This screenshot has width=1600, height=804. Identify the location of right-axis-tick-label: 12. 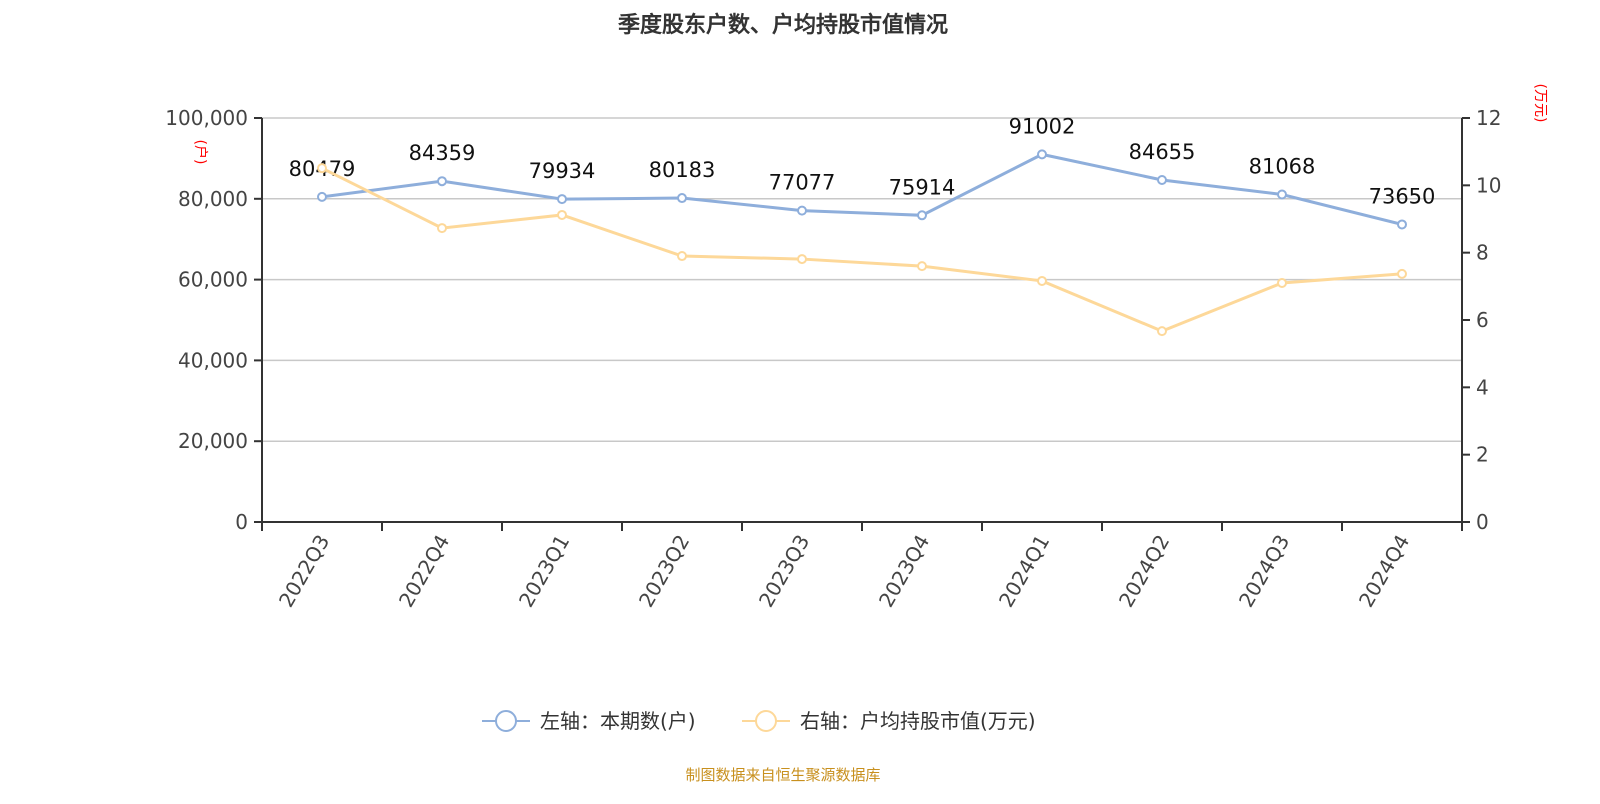
(1488, 118).